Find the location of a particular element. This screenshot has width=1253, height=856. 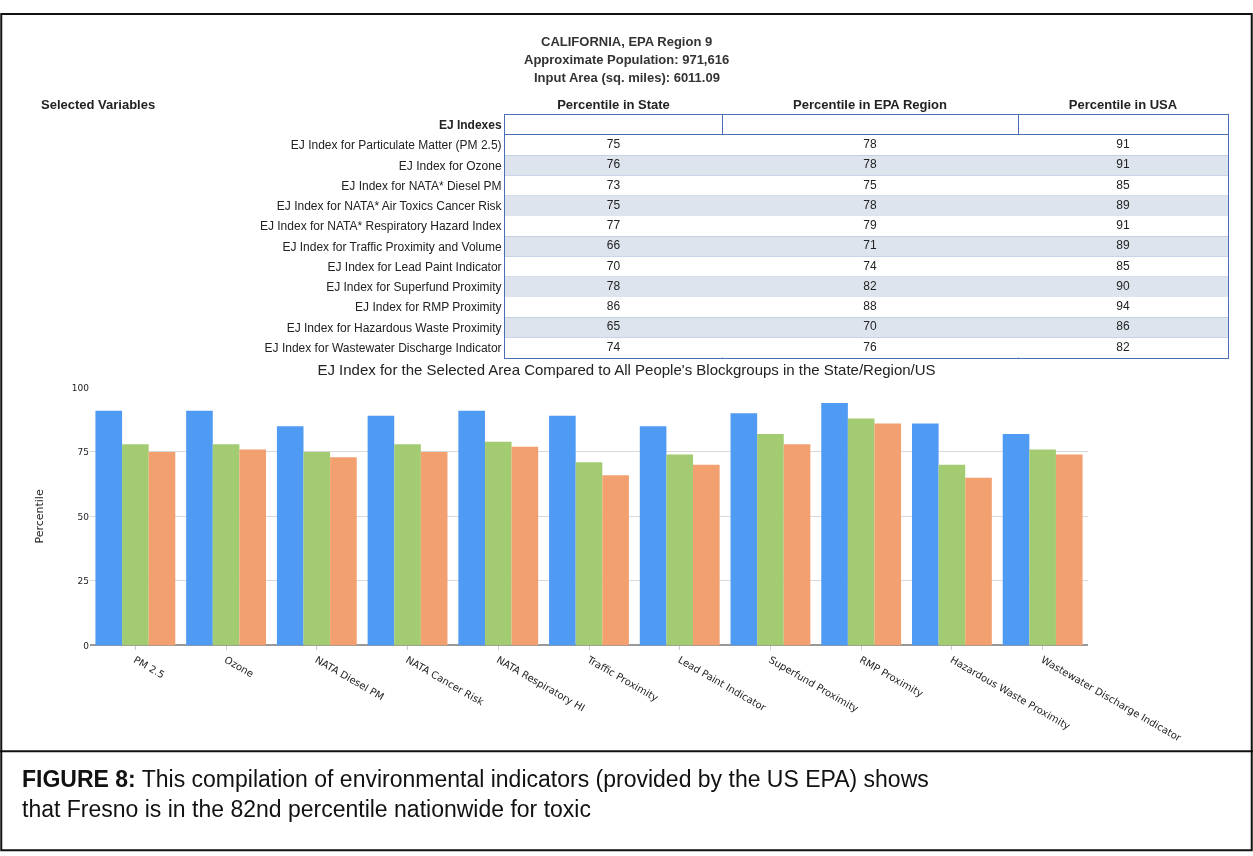

y-tick-label: EJ Index for Wastewater Discharge Indicator is located at coordinates (383, 347).